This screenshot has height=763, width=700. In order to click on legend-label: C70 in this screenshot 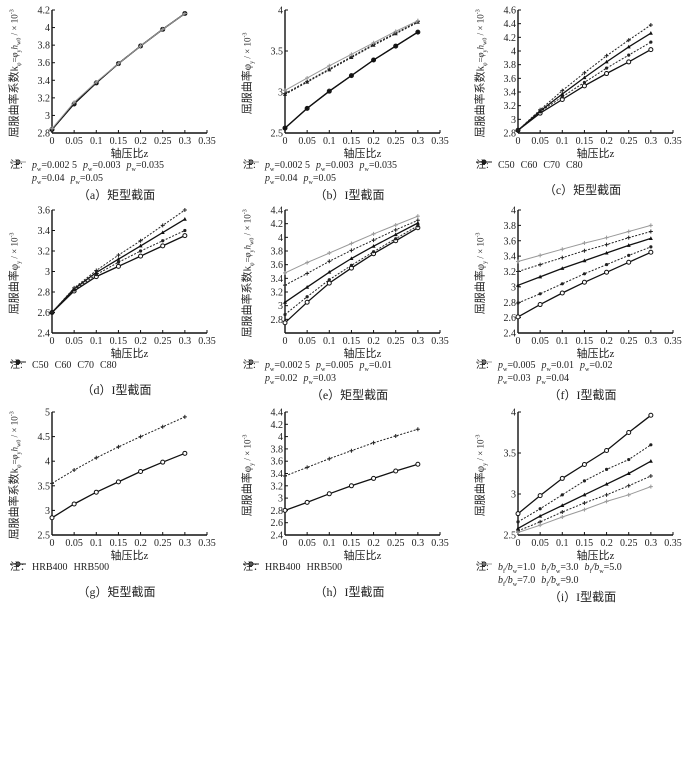, I will do `click(551, 165)`.